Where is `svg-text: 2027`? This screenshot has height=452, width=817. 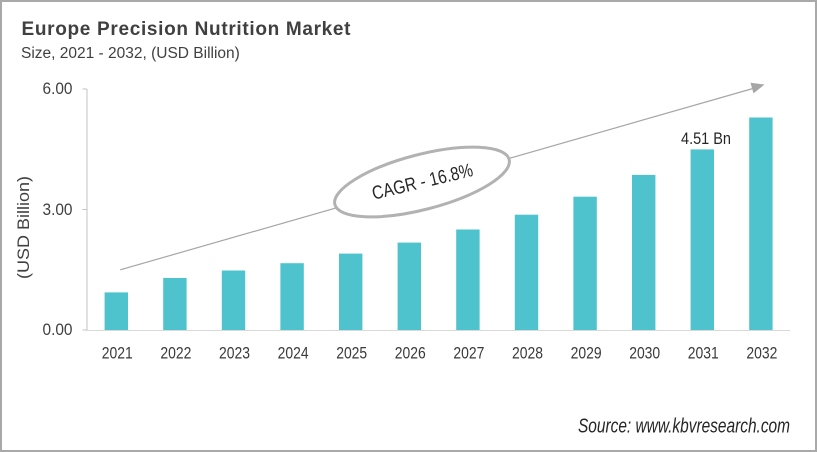 svg-text: 2027 is located at coordinates (468, 352).